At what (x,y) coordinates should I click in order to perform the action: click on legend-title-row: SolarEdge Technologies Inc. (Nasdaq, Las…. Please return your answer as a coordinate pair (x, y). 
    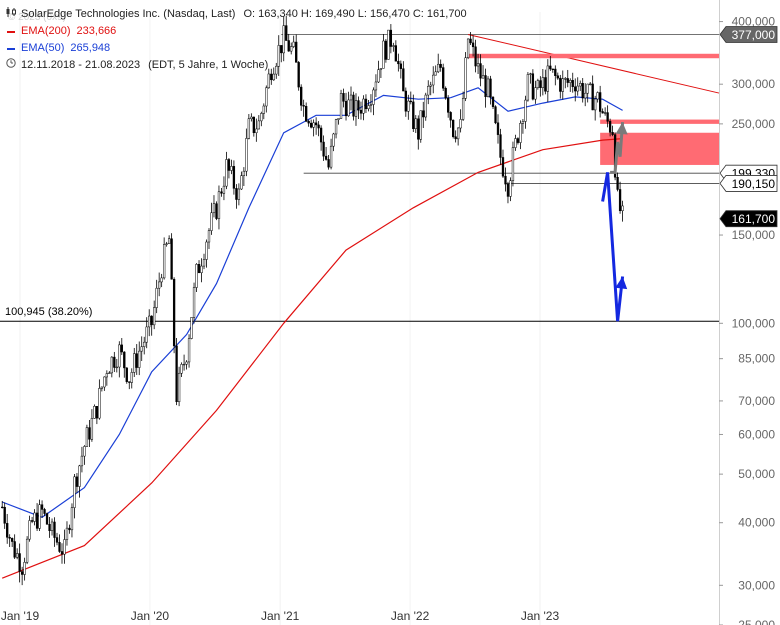
    Looking at the image, I should click on (236, 14).